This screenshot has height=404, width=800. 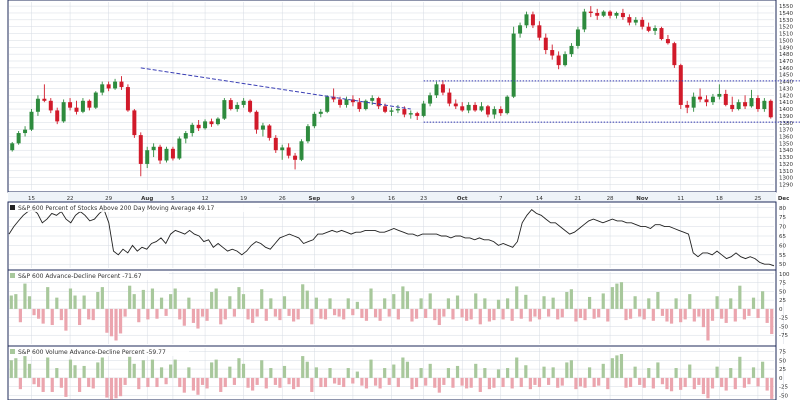 I want to click on volume-advance-decline-title-bg, so click(x=99, y=351).